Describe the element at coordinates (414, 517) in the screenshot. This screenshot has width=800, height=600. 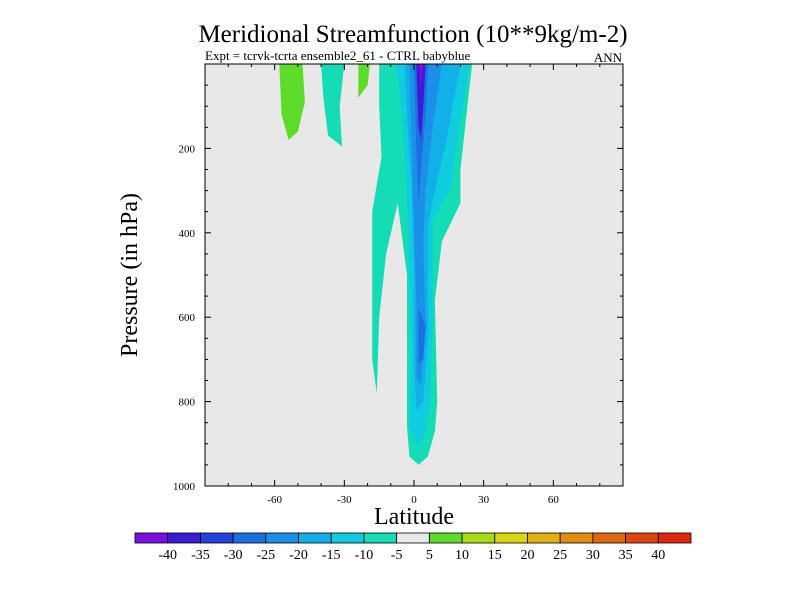
I see `x-axis-label: Latitude` at that location.